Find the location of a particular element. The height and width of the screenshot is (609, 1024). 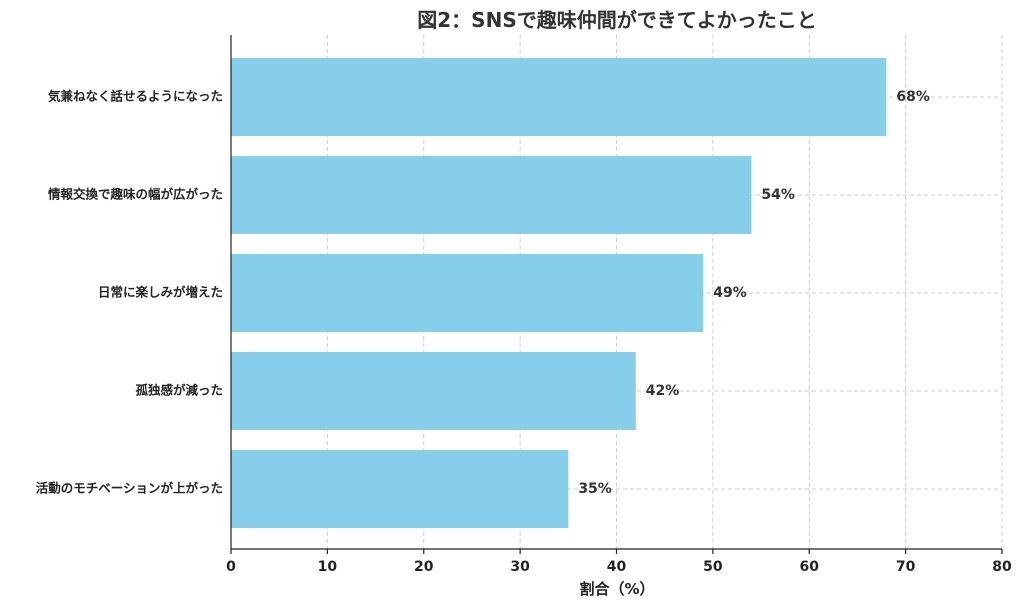

data-label: 68% is located at coordinates (913, 97).